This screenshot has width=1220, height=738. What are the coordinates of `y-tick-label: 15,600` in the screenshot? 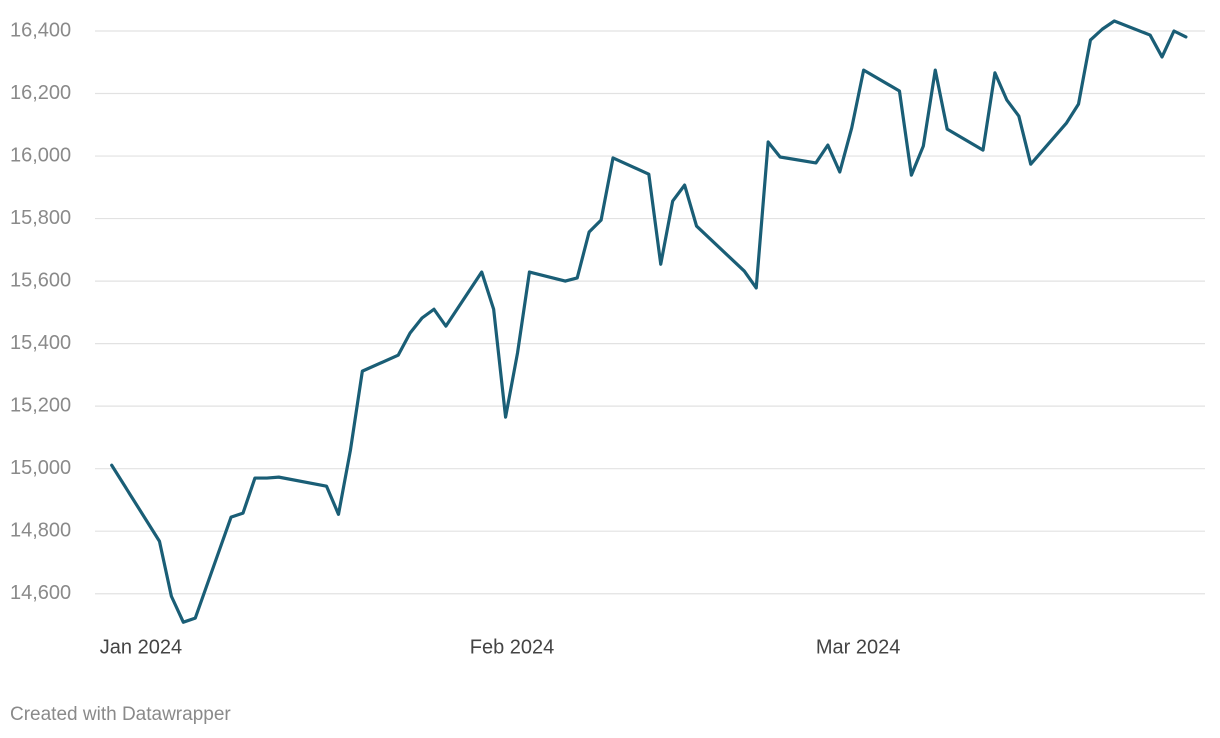 It's located at (40, 280).